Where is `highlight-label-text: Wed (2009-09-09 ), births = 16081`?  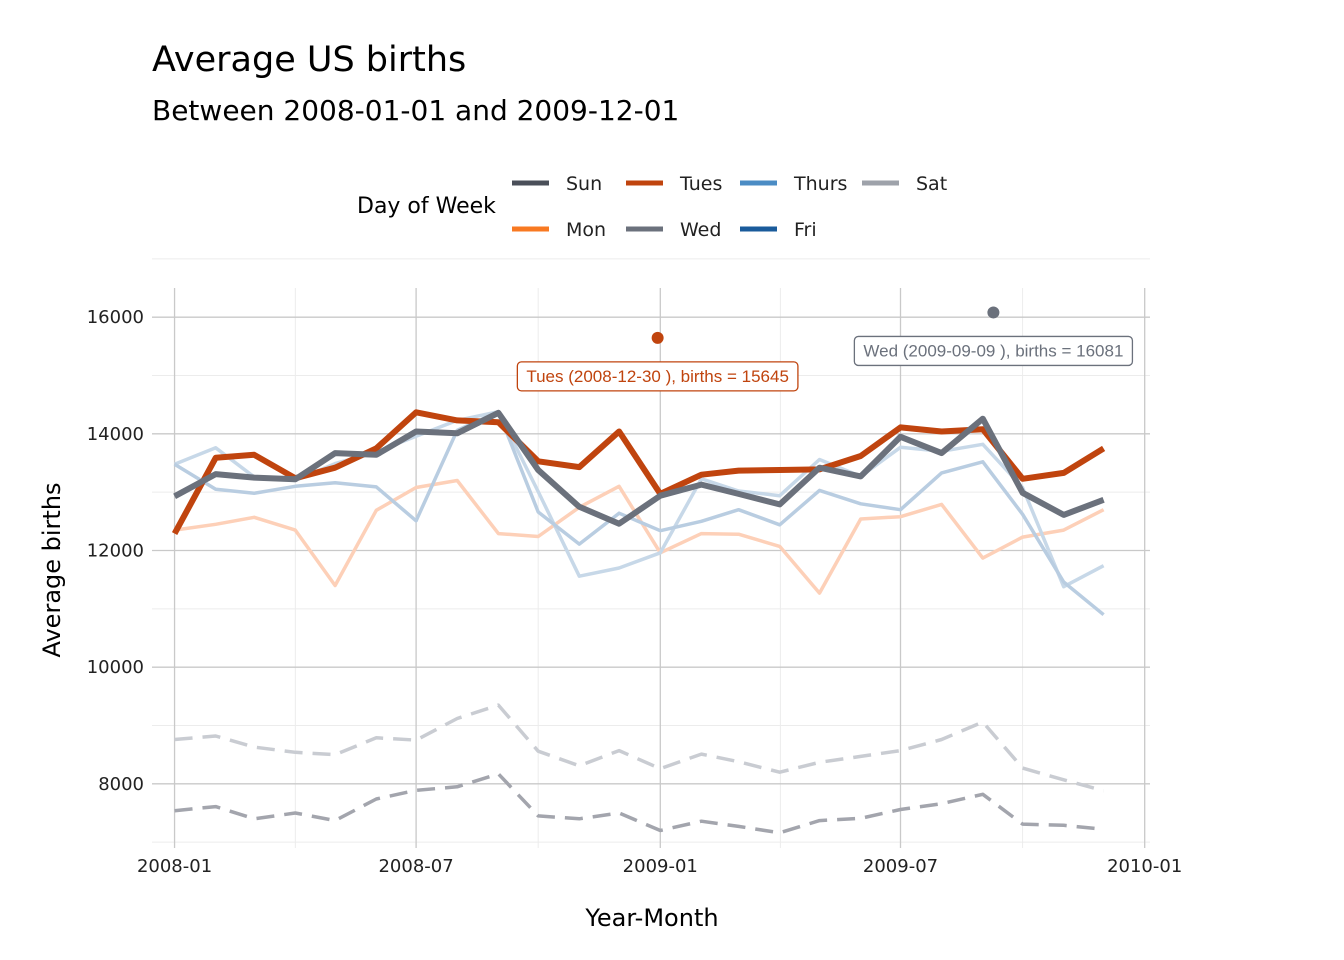
highlight-label-text: Wed (2009-09-09 ), births = 16081 is located at coordinates (993, 350).